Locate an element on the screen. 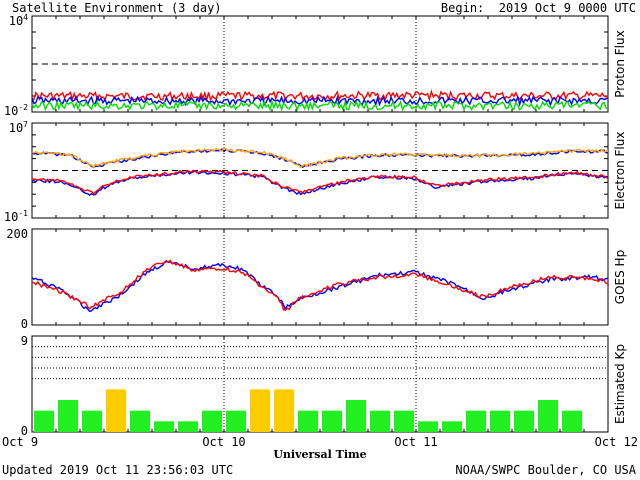  series-line-orange is located at coordinates (320, 158).